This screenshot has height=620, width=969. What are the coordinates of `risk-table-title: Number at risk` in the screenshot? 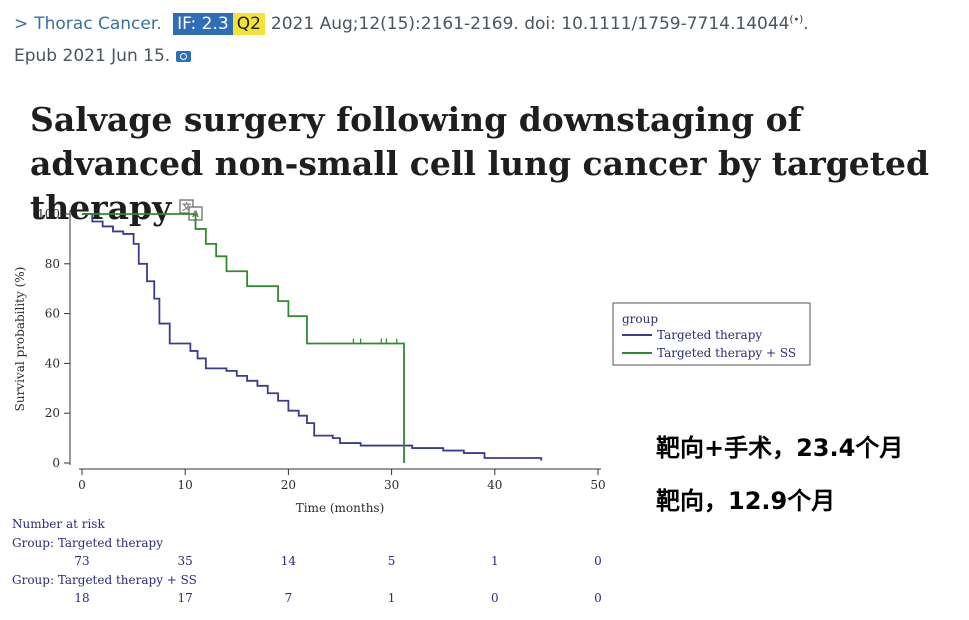 It's located at (58, 524).